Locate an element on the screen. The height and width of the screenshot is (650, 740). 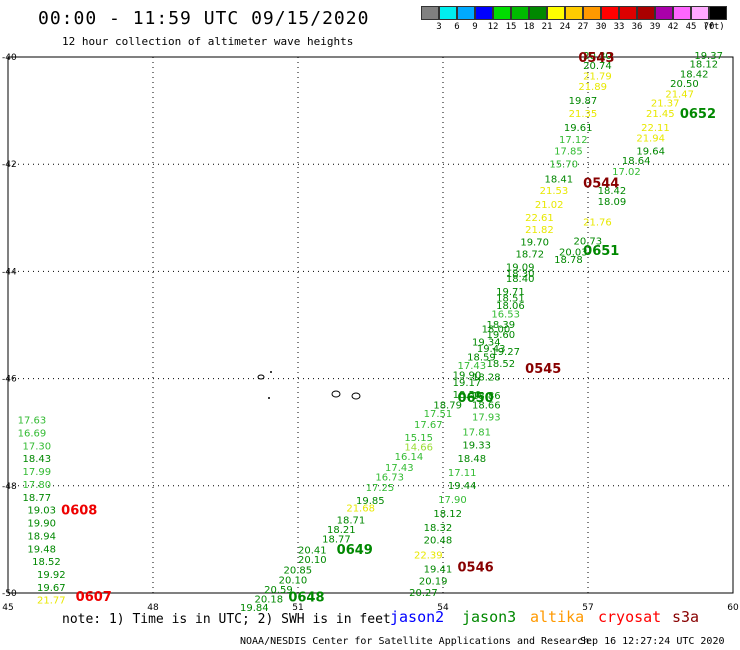
swh-label: 19.84 is located at coordinates (254, 608).